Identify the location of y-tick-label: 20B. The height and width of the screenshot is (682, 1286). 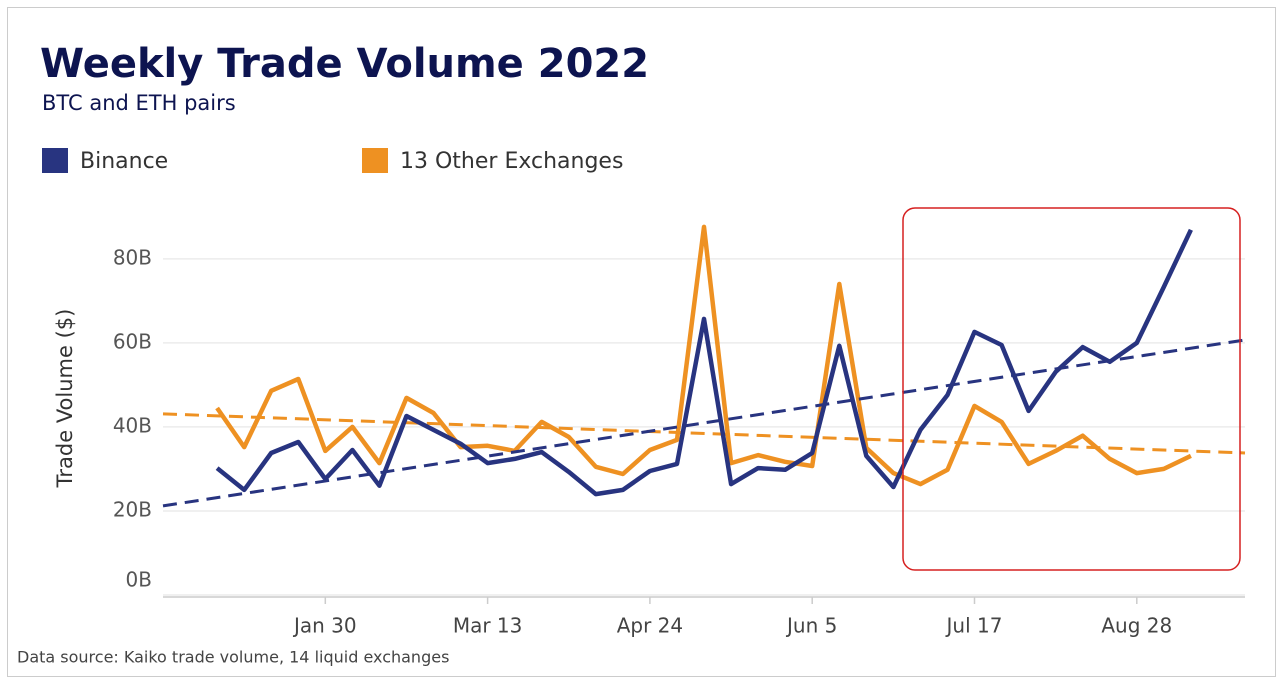
(132, 509).